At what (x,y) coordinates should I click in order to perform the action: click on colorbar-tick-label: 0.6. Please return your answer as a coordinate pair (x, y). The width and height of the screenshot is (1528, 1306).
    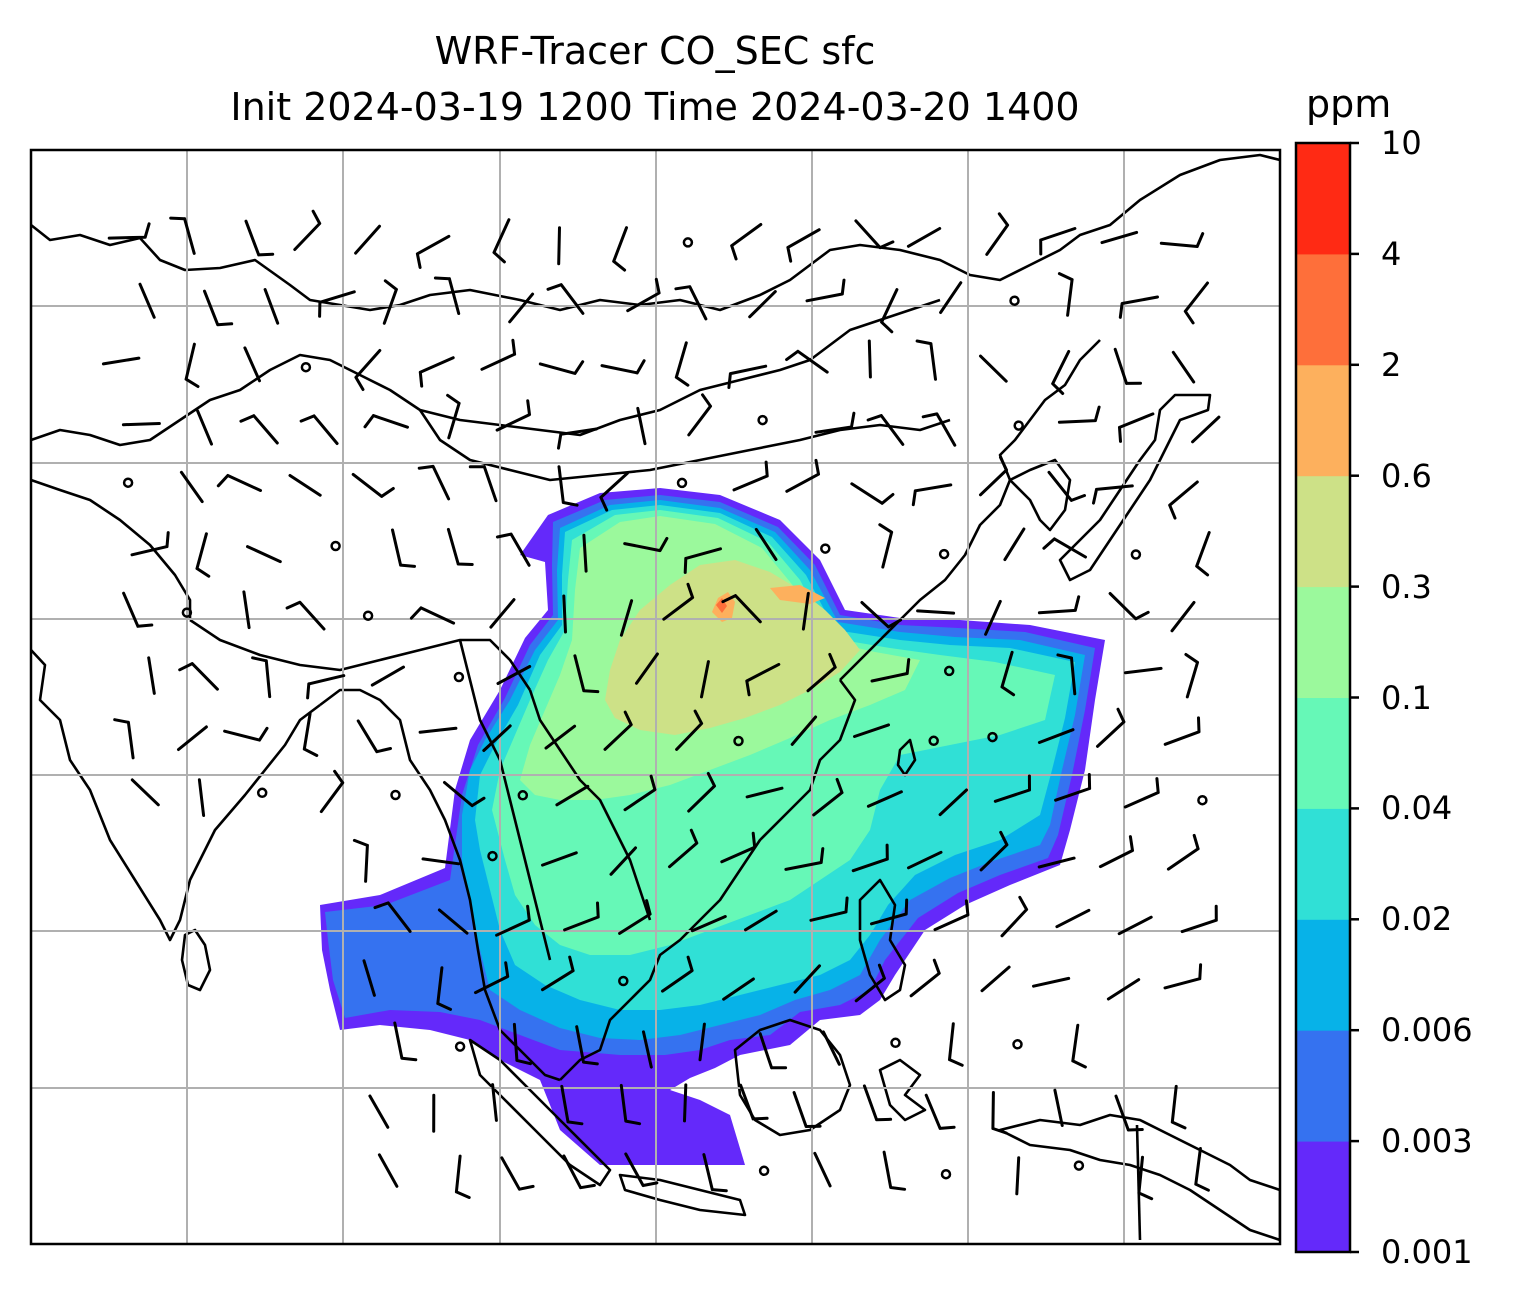
    Looking at the image, I should click on (1406, 475).